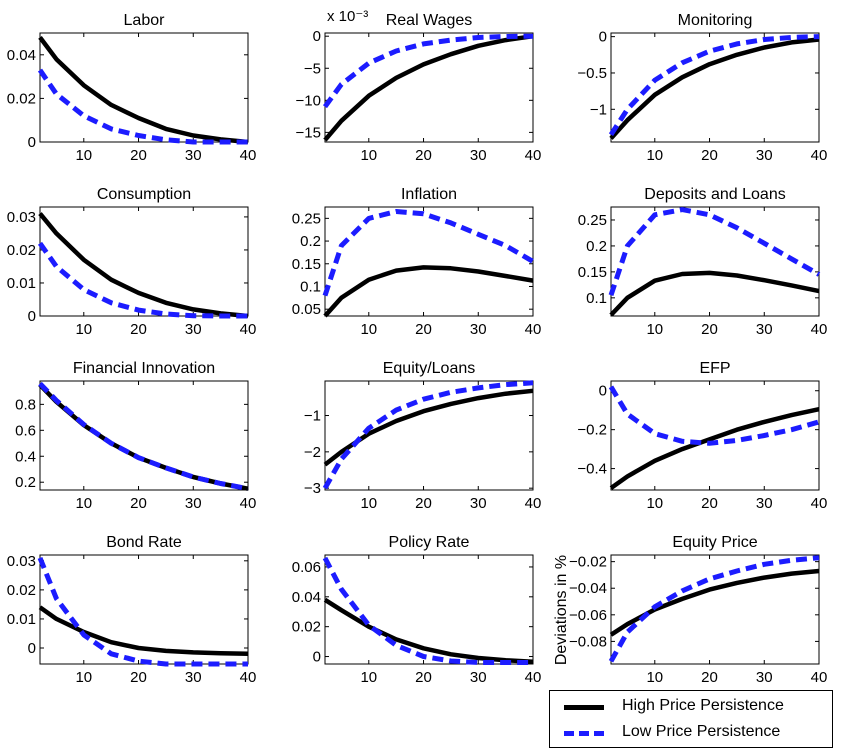 The image size is (850, 753). What do you see at coordinates (428, 631) in the screenshot?
I see `series-line-high-policy-rate` at bounding box center [428, 631].